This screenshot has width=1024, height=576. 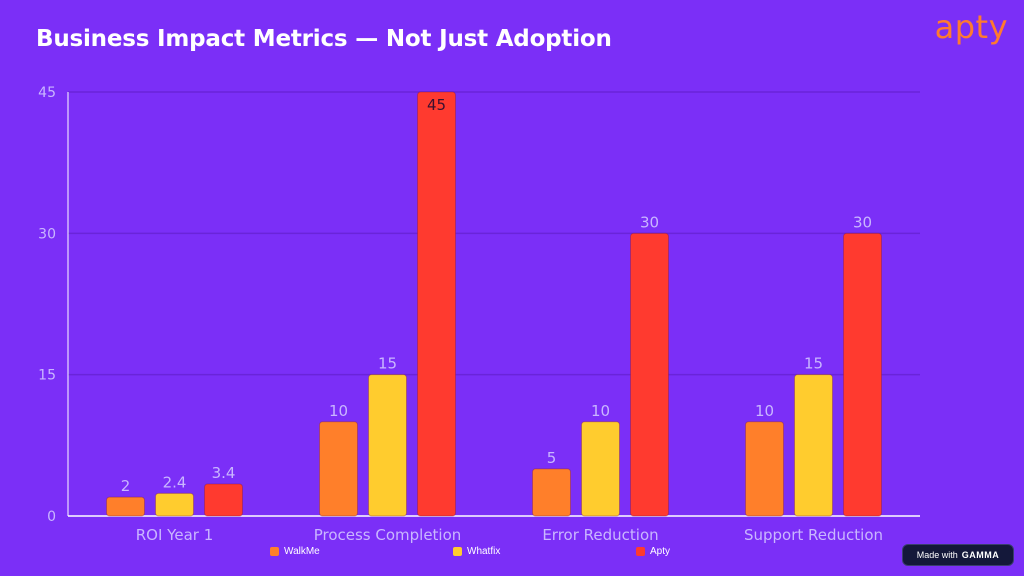 I want to click on data-label-whatfix-1: 15, so click(x=387, y=364).